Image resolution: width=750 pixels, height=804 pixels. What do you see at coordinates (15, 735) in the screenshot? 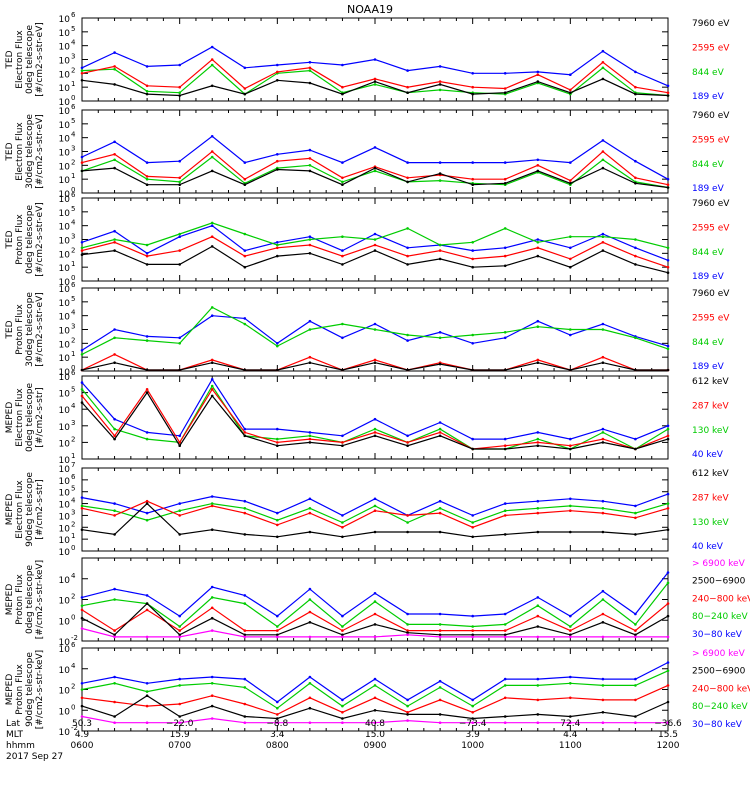
I see `ephemeris-row-label: MLT` at bounding box center [15, 735].